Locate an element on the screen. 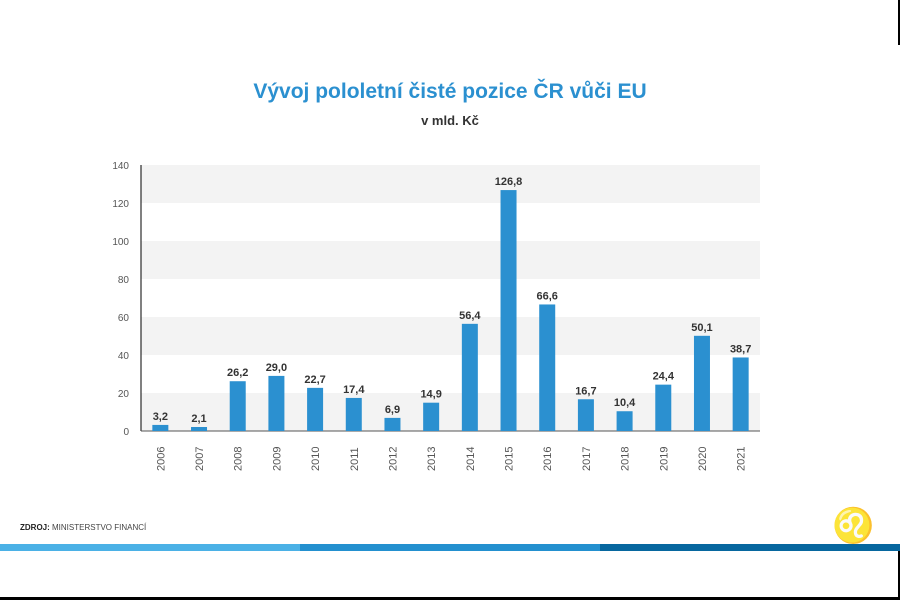  bar-2007 is located at coordinates (199, 429).